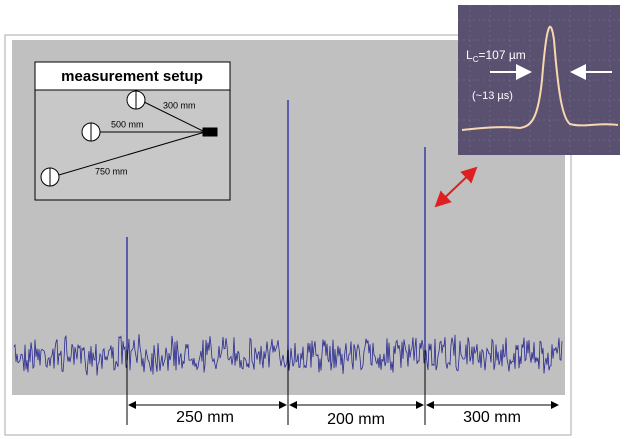 This screenshot has width=625, height=439. Describe the element at coordinates (127, 124) in the screenshot. I see `distance-label: 500 mm` at that location.